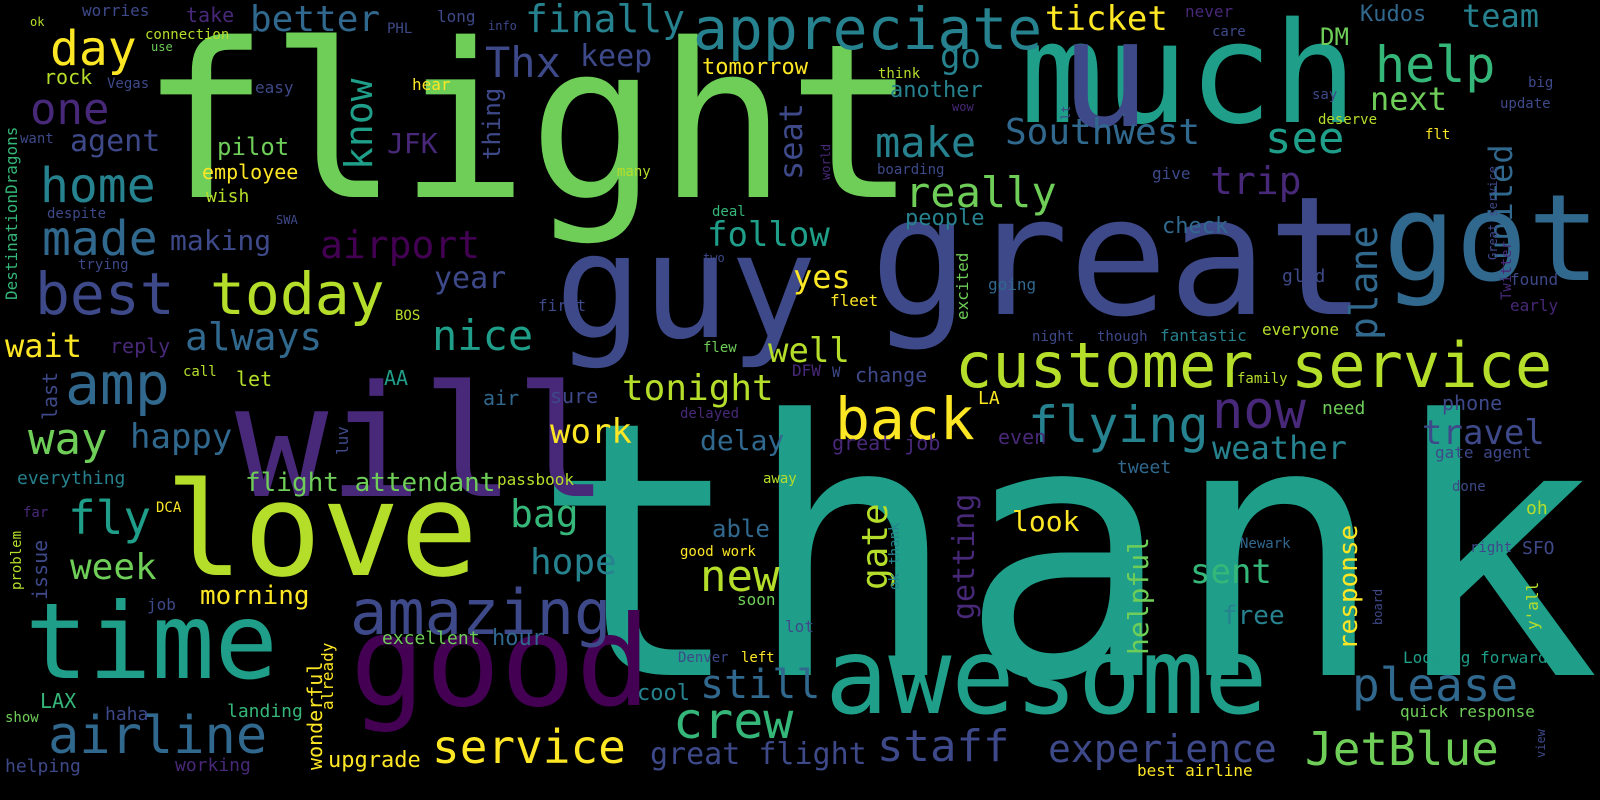  What do you see at coordinates (210, 15) in the screenshot?
I see `word-take: take` at bounding box center [210, 15].